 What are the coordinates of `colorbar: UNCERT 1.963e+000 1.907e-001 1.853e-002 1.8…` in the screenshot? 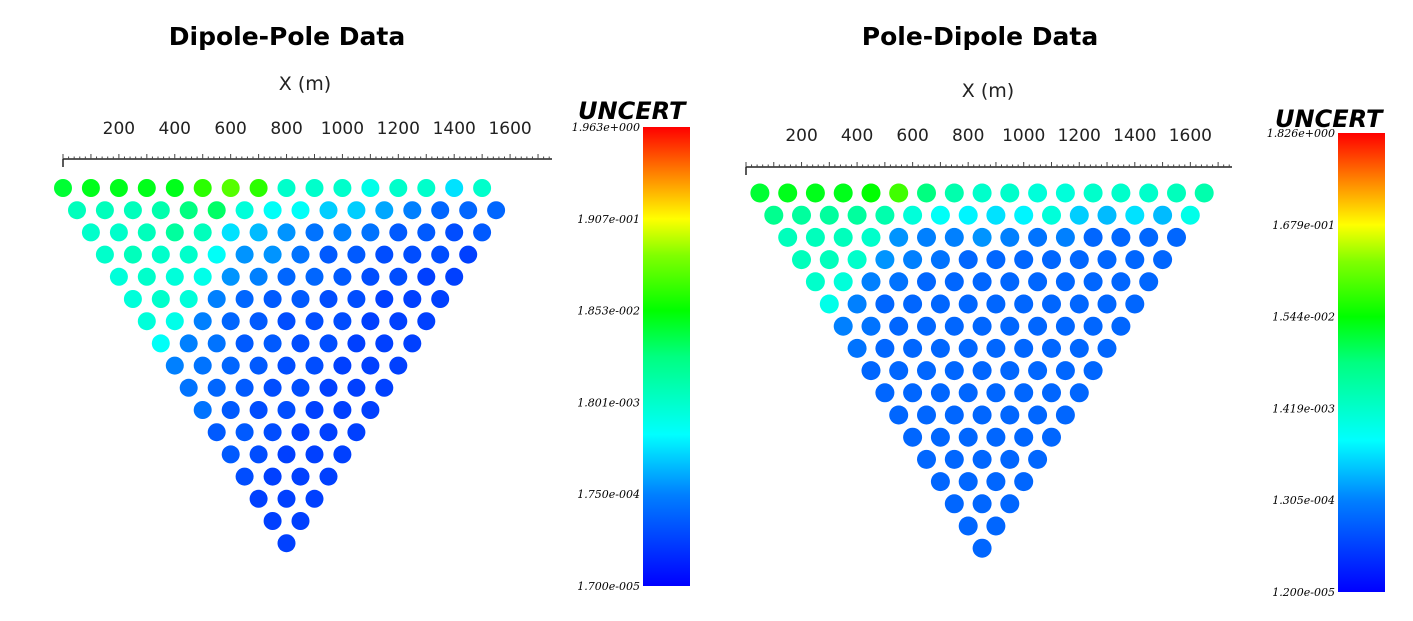 It's located at (631, 345).